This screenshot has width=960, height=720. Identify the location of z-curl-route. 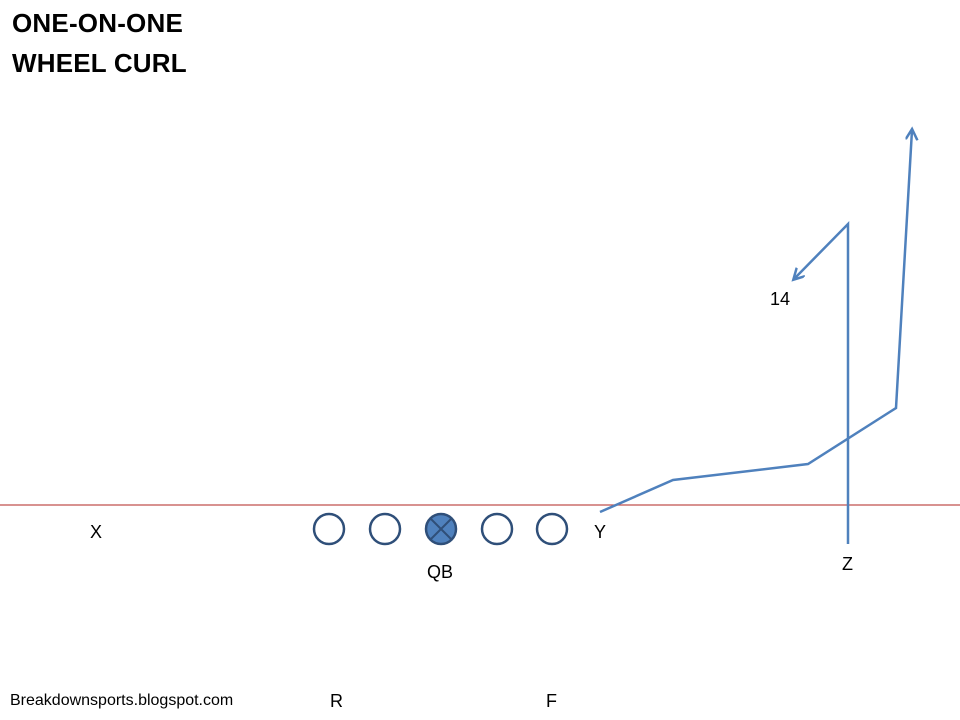
(822, 382).